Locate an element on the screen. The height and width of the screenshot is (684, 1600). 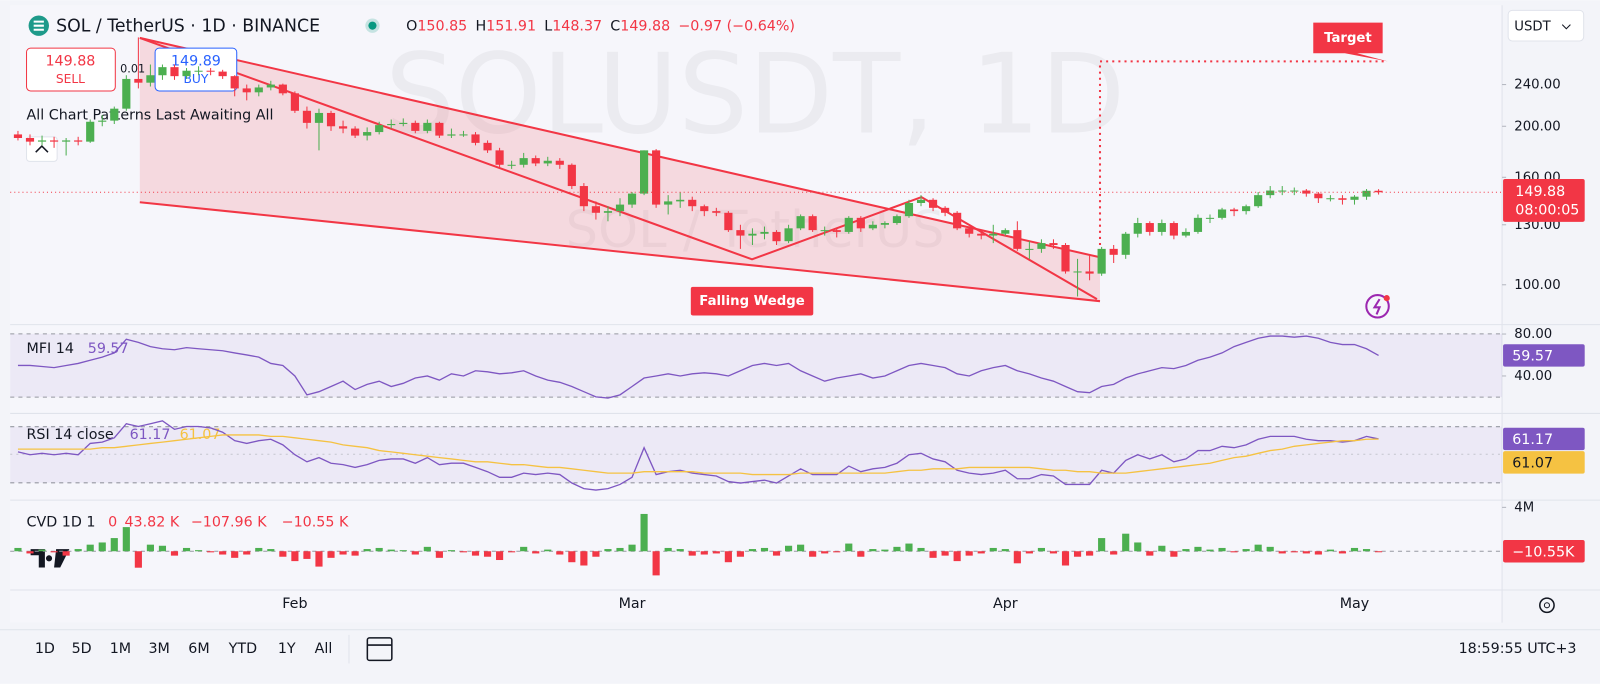
lot-size: 0.01 is located at coordinates (132, 69).